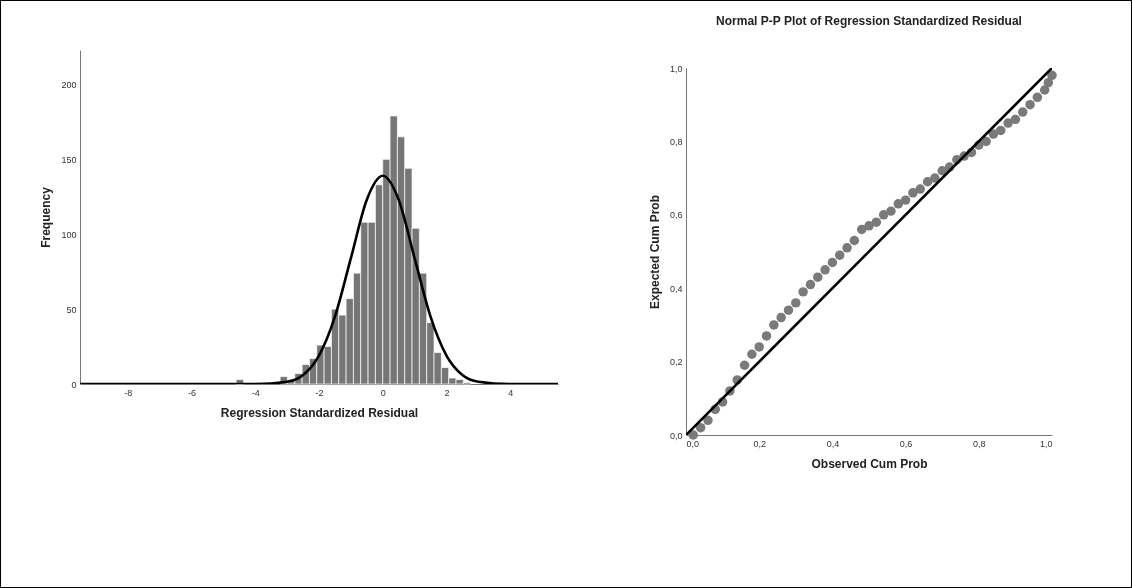  What do you see at coordinates (676, 362) in the screenshot?
I see `y-tick-label: 0,2` at bounding box center [676, 362].